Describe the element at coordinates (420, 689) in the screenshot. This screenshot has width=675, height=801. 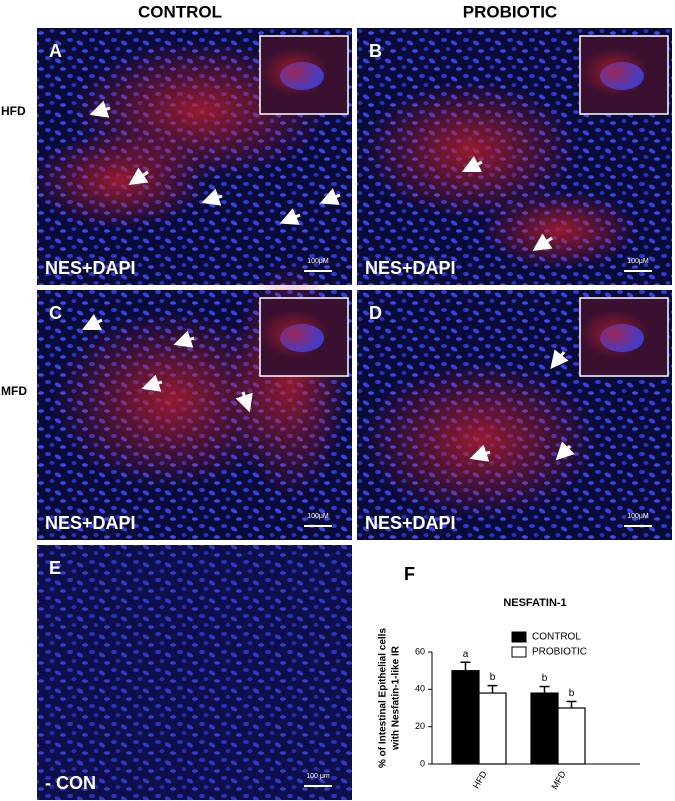
I see `y-tick-label: 40` at that location.